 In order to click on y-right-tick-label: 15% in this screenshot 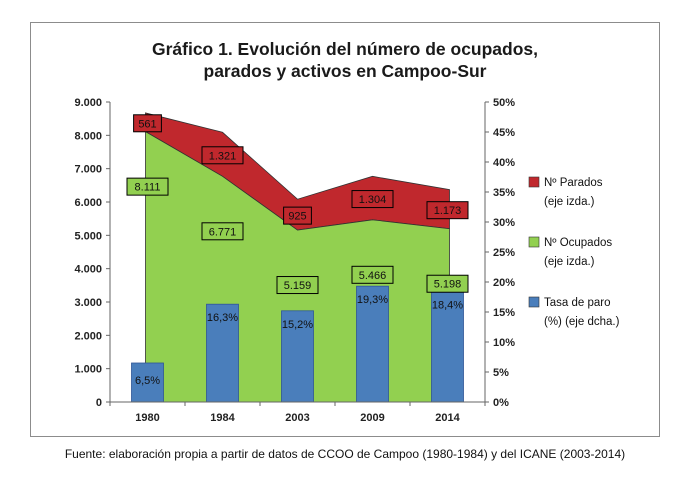, I will do `click(504, 313)`.